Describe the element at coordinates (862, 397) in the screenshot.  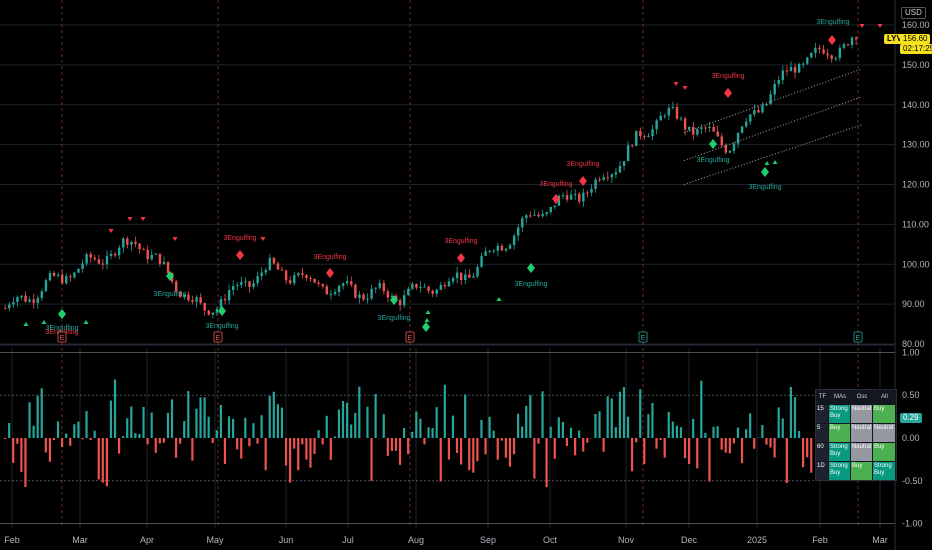
I see `ratings-header-osc: Osc` at that location.